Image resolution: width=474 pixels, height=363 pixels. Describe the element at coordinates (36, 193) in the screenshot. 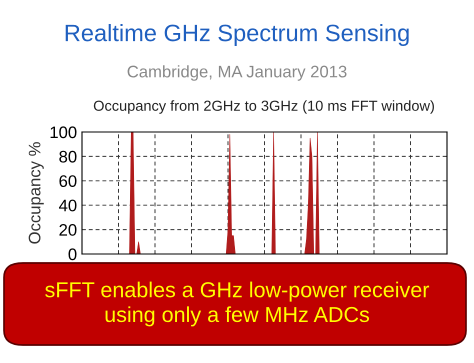

I see `y-axis-title: Occupancy %` at that location.